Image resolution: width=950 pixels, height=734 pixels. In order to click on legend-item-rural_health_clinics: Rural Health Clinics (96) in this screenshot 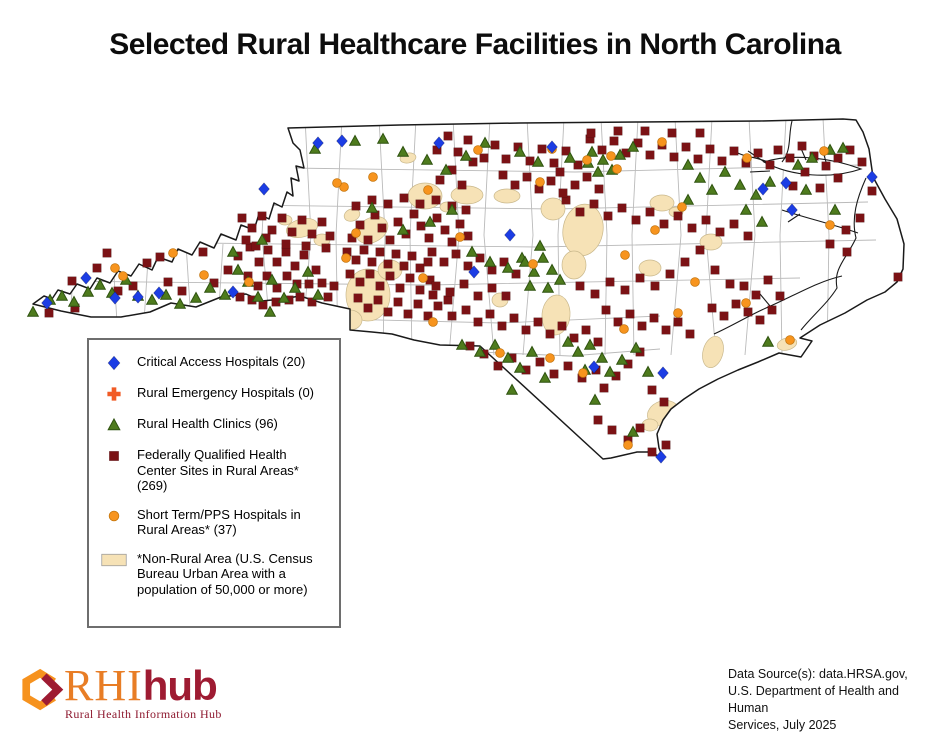, I will do `click(220, 425)`.